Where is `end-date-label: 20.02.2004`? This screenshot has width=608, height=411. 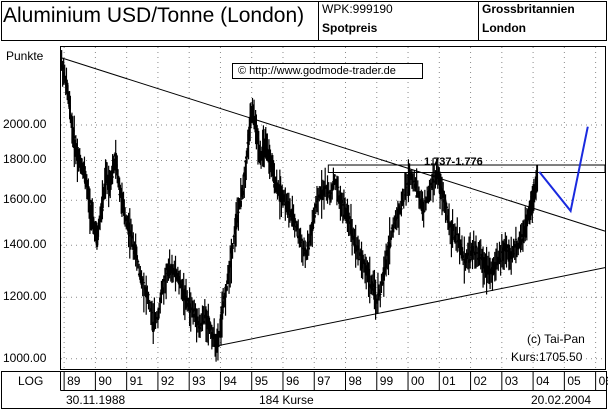
end-date-label: 20.02.2004 is located at coordinates (561, 400).